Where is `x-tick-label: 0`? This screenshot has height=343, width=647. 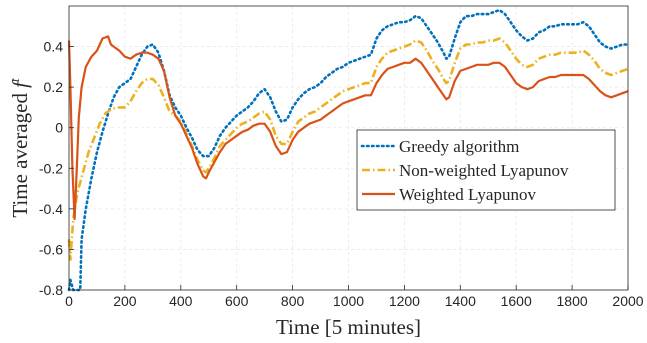 x-tick-label: 0 is located at coordinates (69, 301).